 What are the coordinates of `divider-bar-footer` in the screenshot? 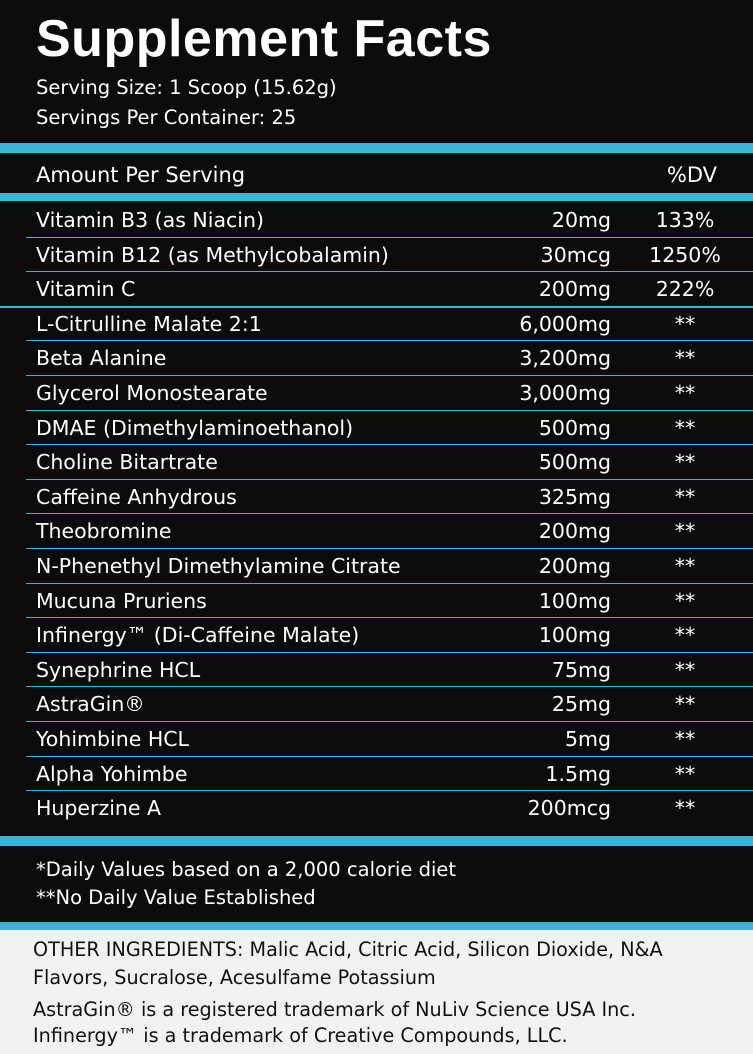 It's located at (376, 926).